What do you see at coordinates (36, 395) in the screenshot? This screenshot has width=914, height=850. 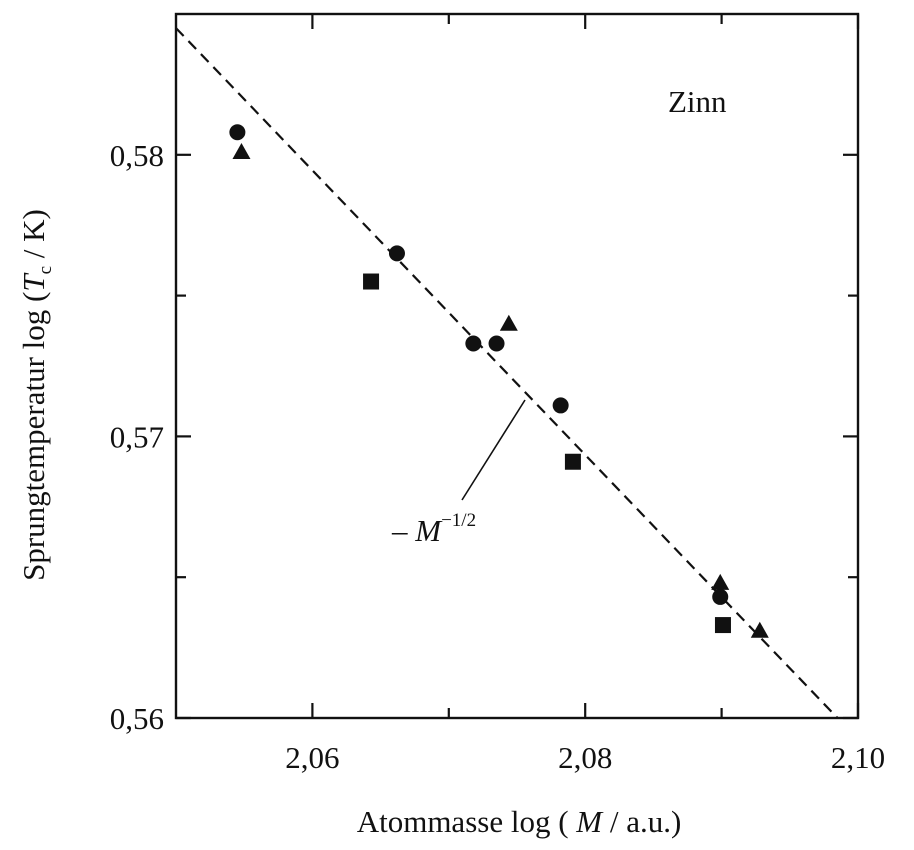 I see `y-axis-title: Sprungtemperatur log (Tc / K)` at bounding box center [36, 395].